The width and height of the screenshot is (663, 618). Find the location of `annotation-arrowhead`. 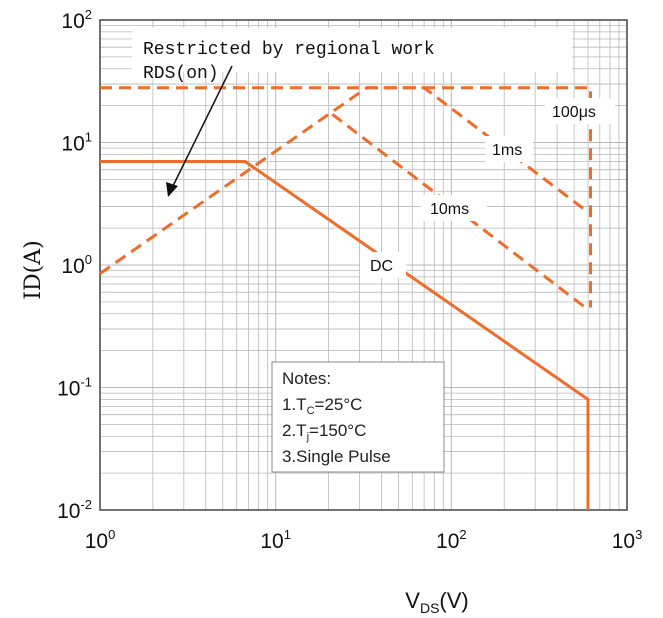

annotation-arrowhead is located at coordinates (172, 189).